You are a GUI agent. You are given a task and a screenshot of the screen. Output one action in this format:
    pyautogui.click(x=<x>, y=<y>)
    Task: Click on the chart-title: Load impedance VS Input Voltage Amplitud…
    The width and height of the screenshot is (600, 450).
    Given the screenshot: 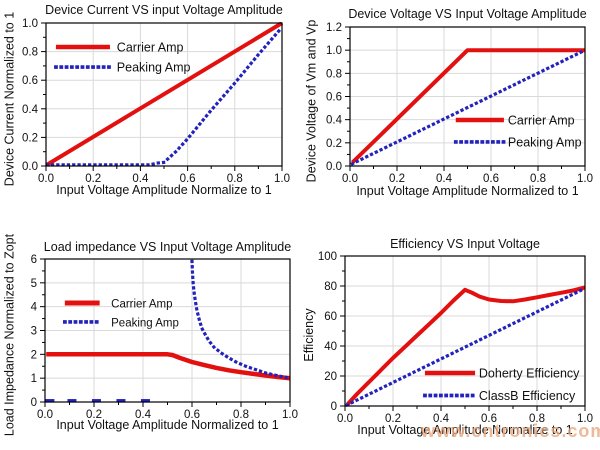 What is the action you would take?
    pyautogui.click(x=167, y=247)
    